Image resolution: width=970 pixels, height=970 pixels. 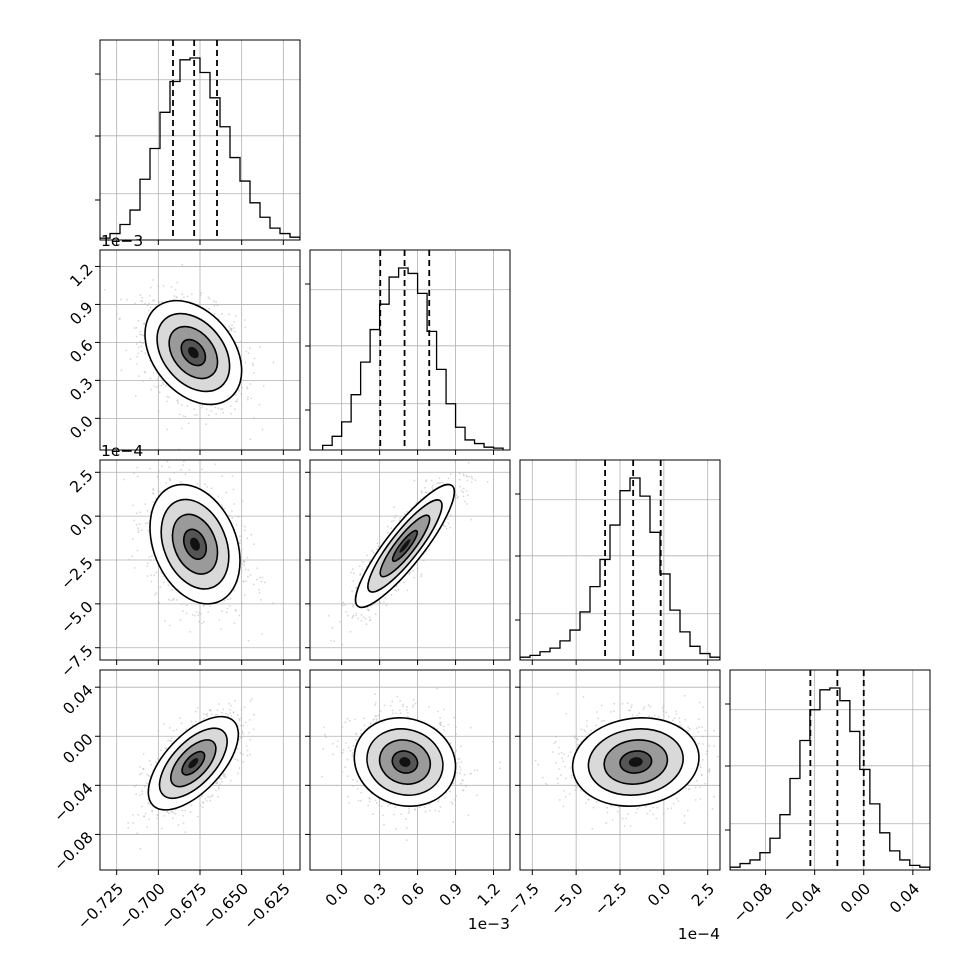 What do you see at coordinates (408, 562) in the screenshot?
I see `panel-p1-p2` at bounding box center [408, 562].